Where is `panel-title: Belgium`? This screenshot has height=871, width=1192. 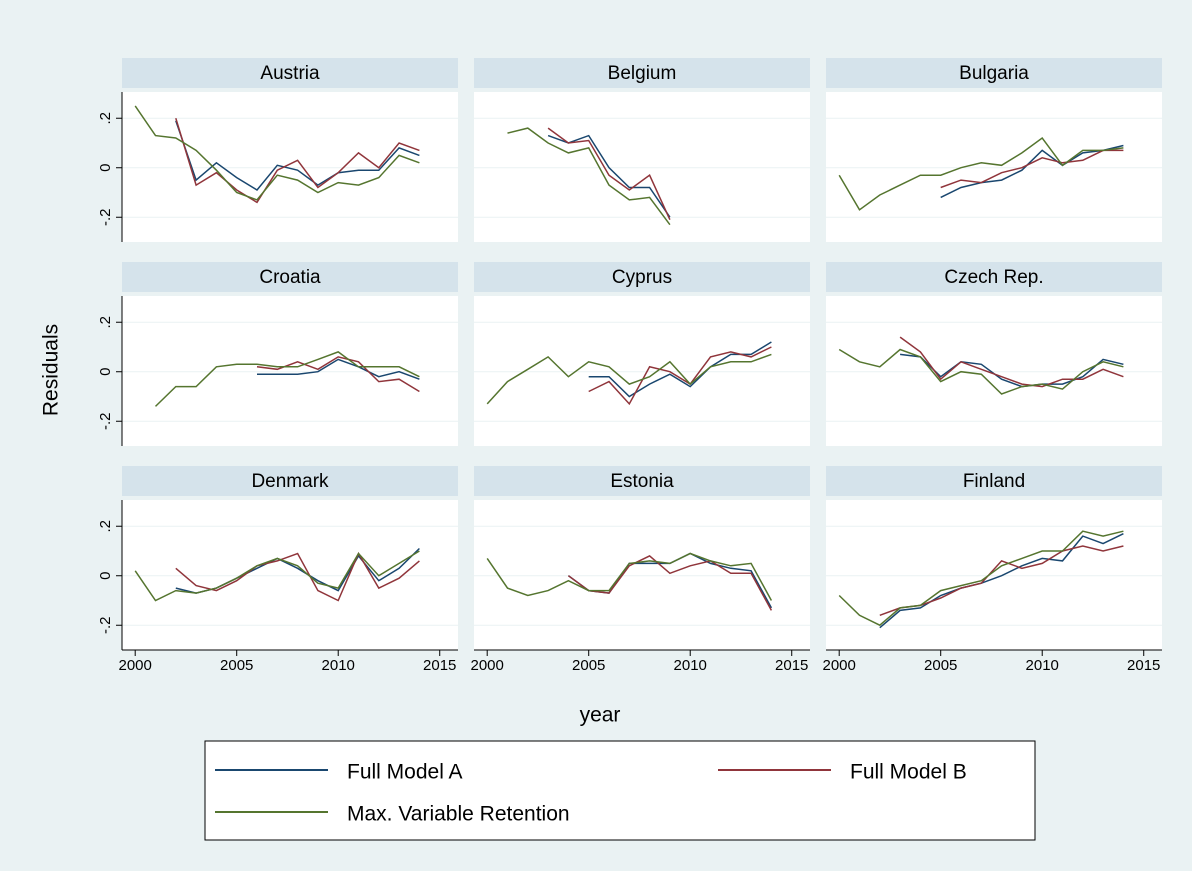 panel-title: Belgium is located at coordinates (642, 73).